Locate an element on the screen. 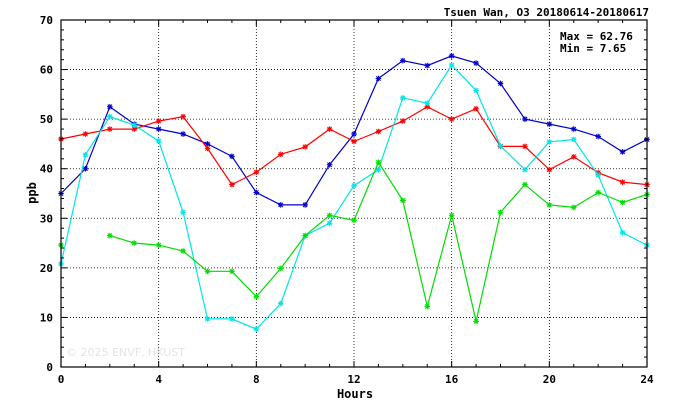  x-tick-label: 20 is located at coordinates (549, 379).